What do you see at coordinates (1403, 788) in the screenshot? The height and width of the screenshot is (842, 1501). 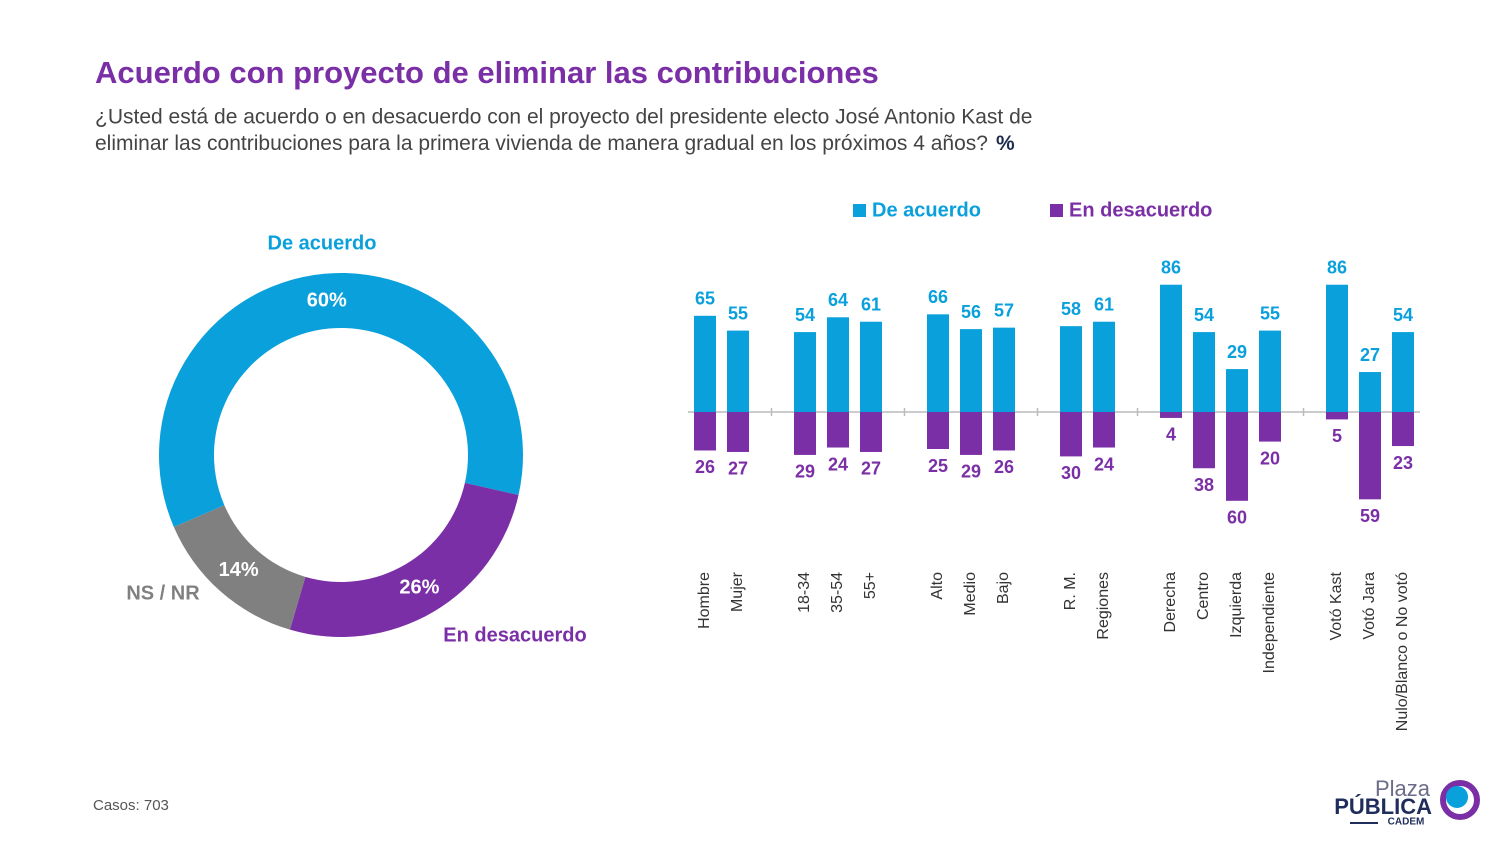 I see `logo-text: Plaza` at bounding box center [1403, 788].